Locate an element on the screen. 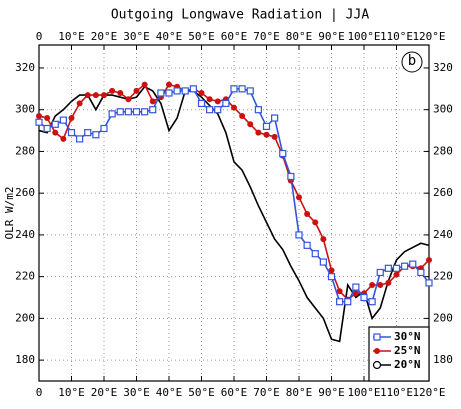 The width and height of the screenshot is (461, 409). x-tick-label-top: 120°E is located at coordinates (428, 36).